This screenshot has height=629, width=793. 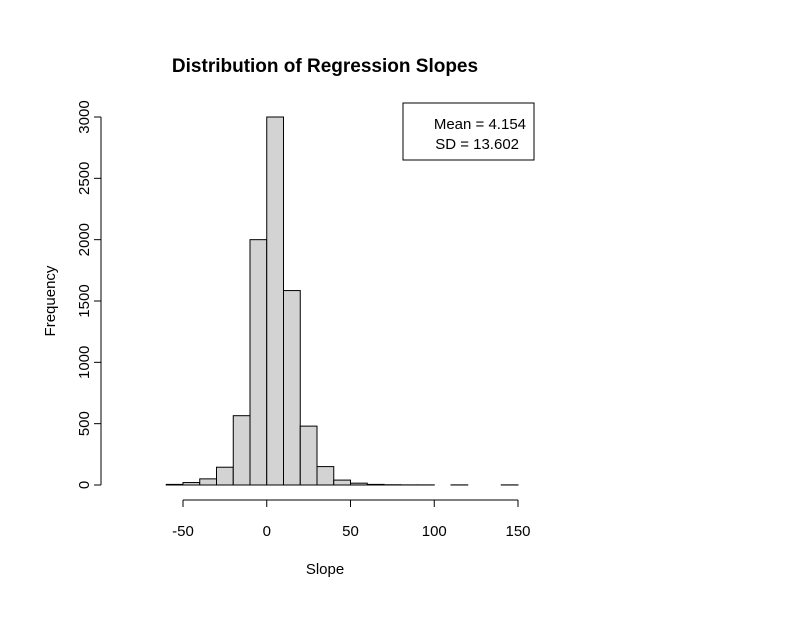 I want to click on x-axis-label: Slope, so click(x=325, y=569).